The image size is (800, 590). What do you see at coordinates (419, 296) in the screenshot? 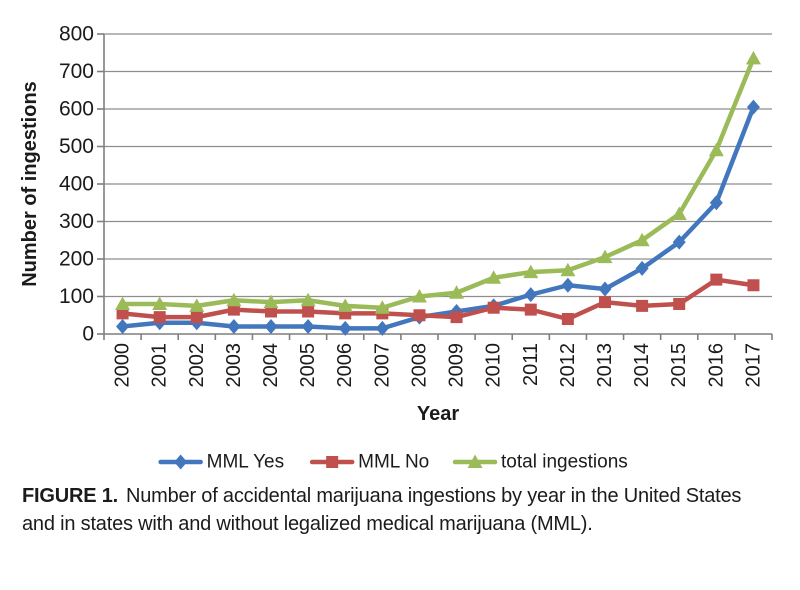
I see `data-point-total-ingestions-2008` at bounding box center [419, 296].